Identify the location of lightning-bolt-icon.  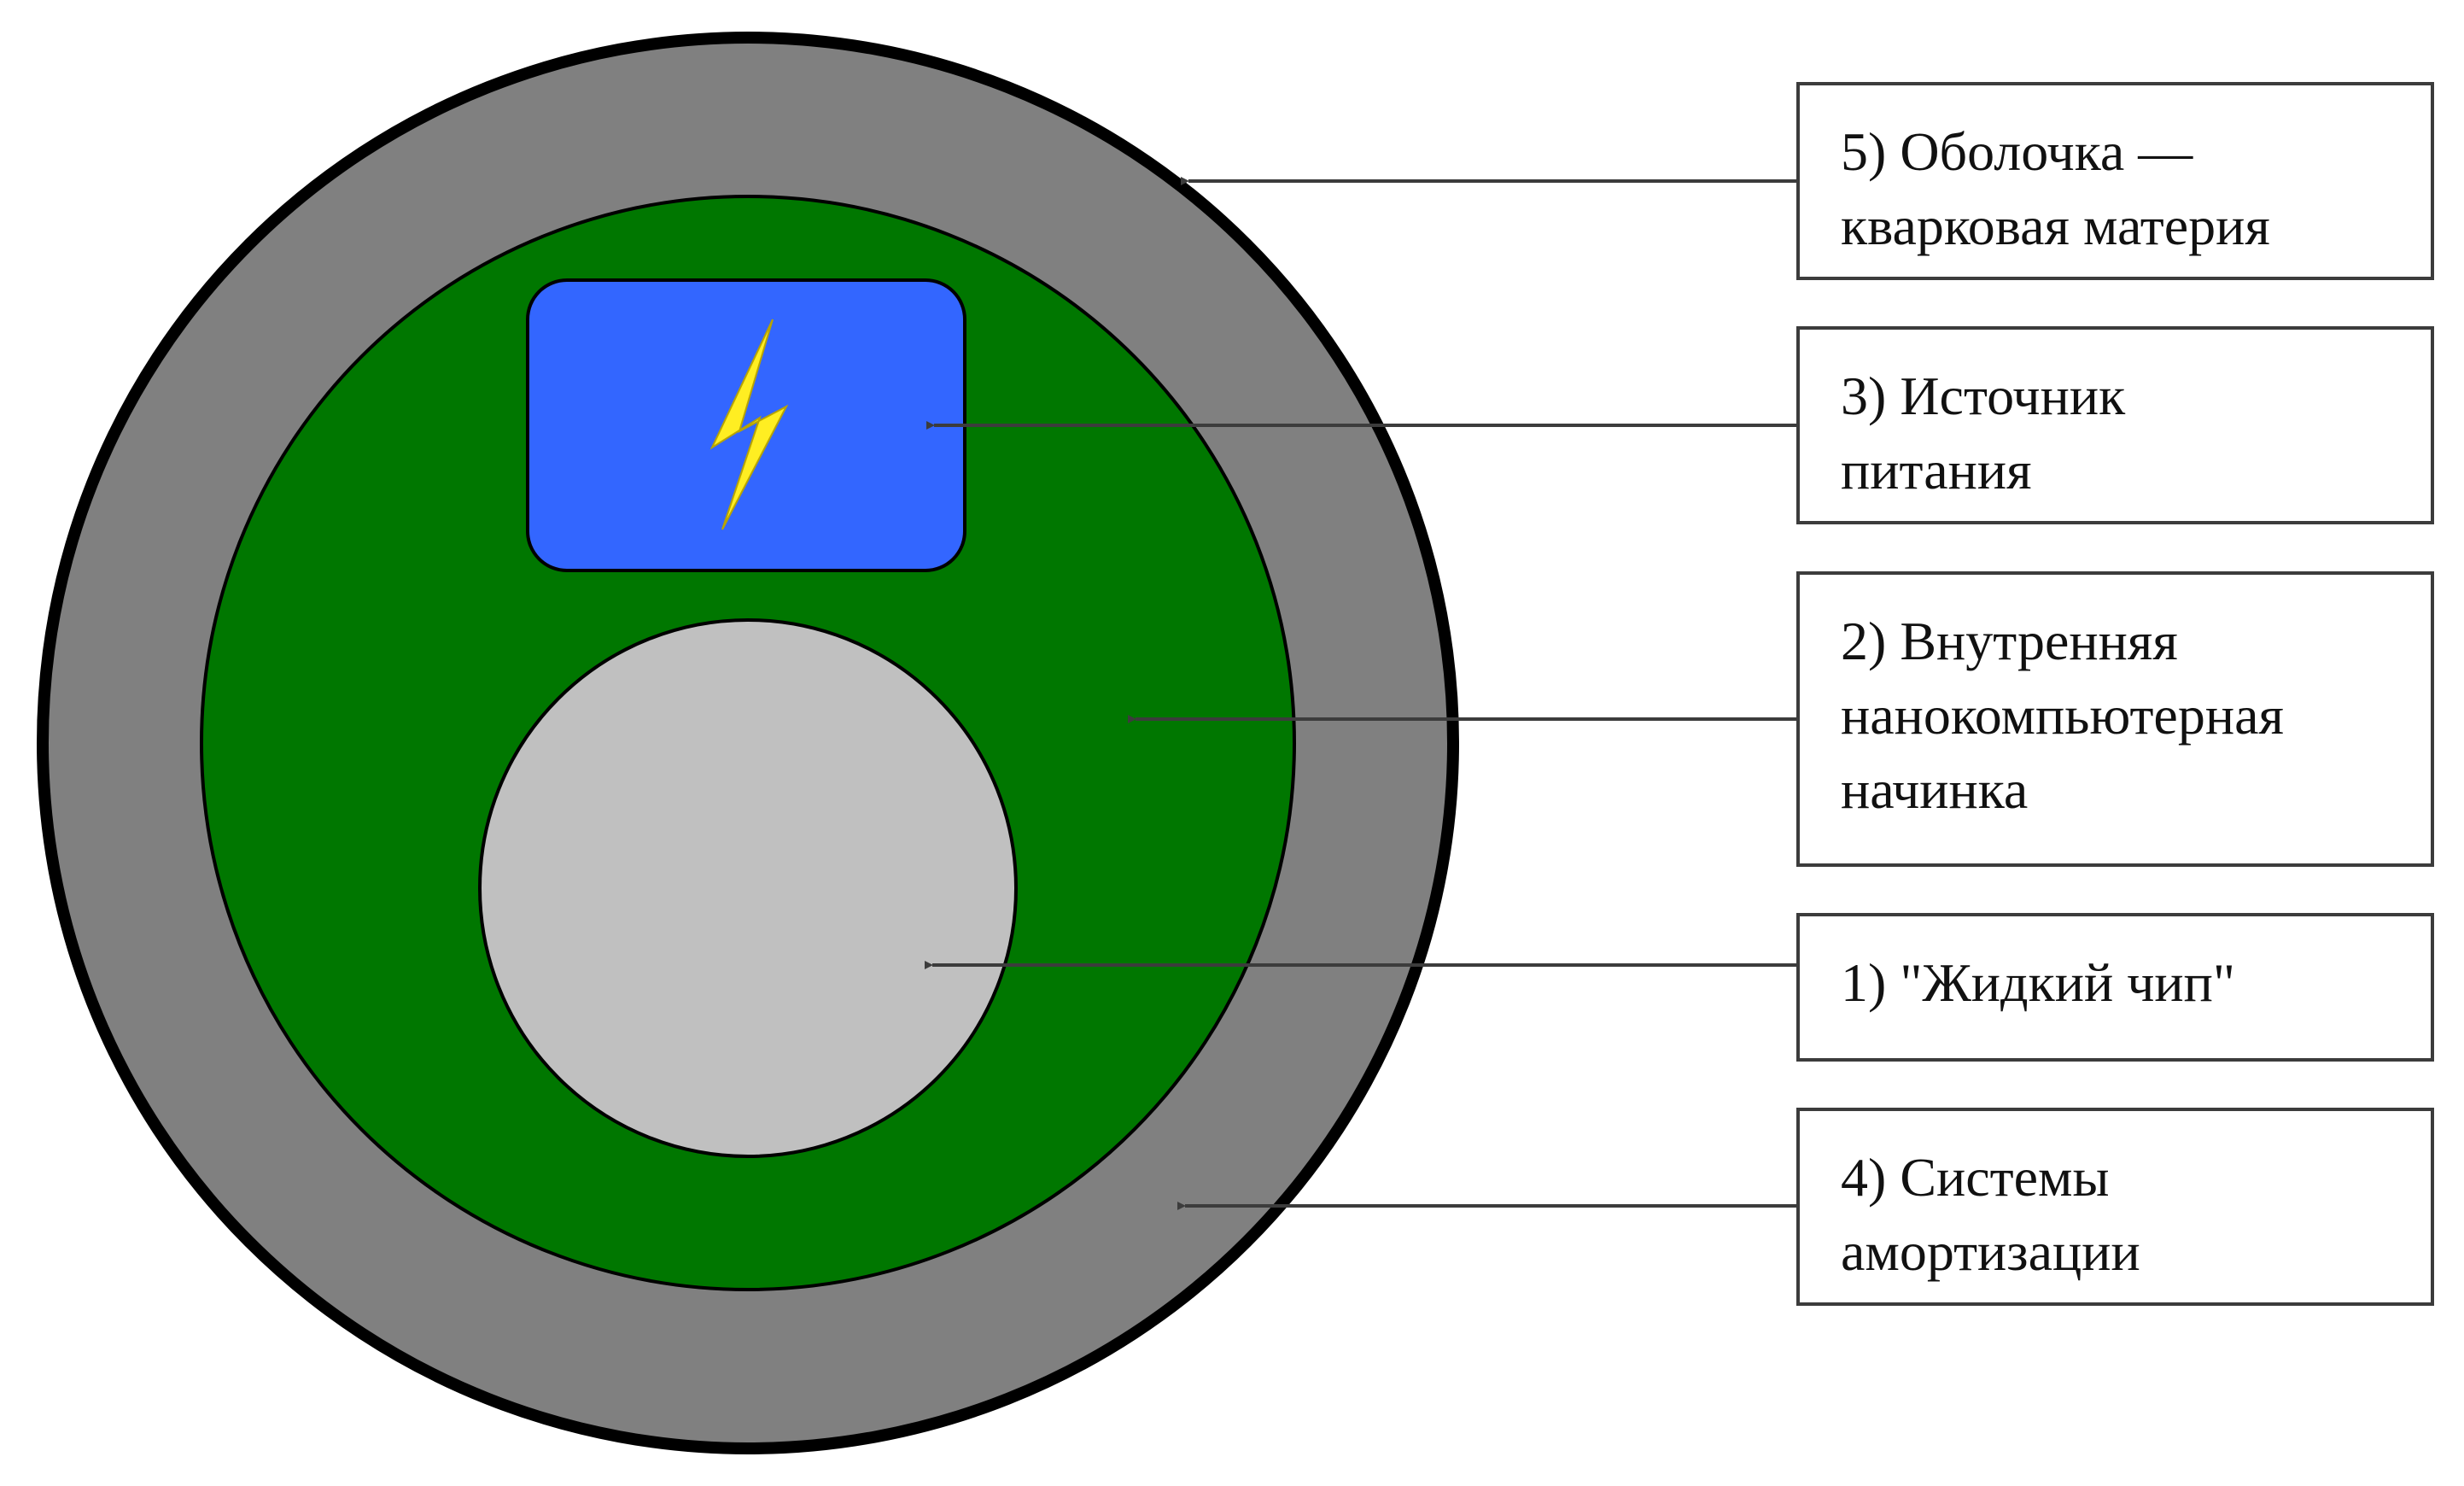
(749, 425).